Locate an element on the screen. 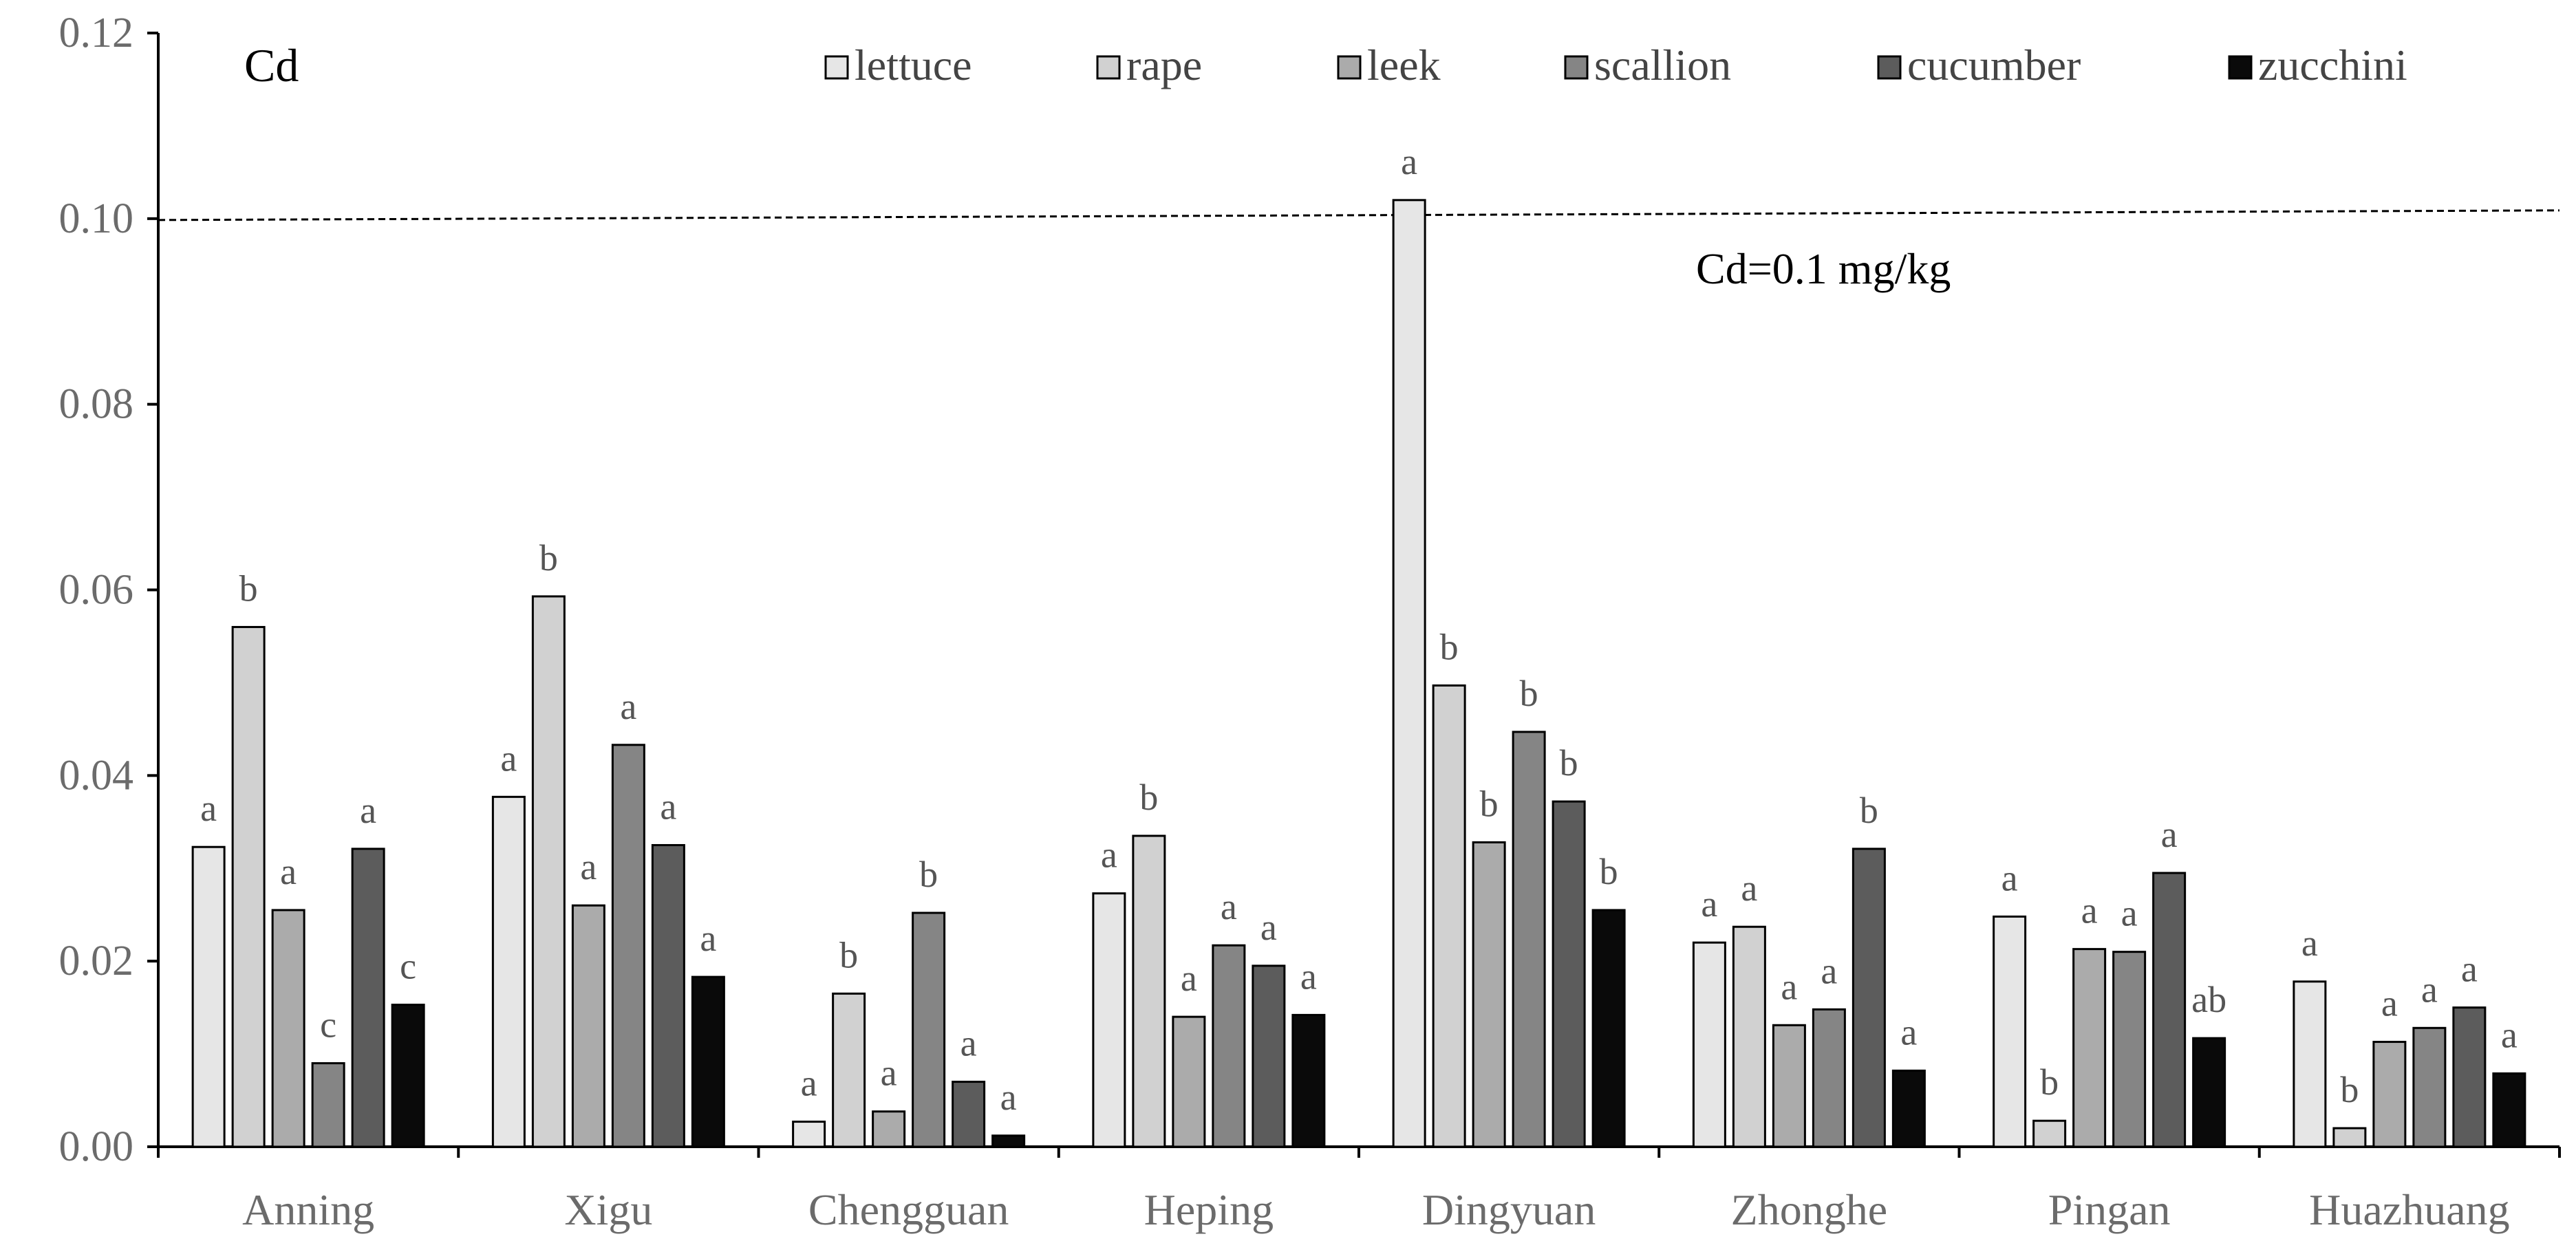 This screenshot has height=1252, width=2576. x-category-label: Xigu is located at coordinates (608, 1209).